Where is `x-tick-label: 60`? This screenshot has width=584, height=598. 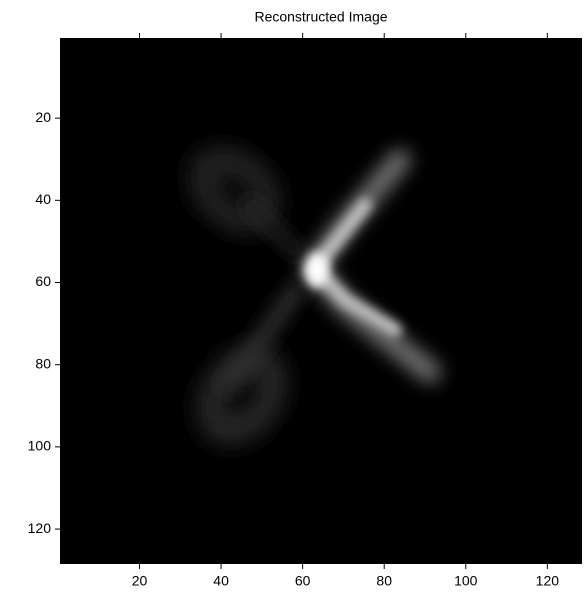
x-tick-label: 60 is located at coordinates (303, 581).